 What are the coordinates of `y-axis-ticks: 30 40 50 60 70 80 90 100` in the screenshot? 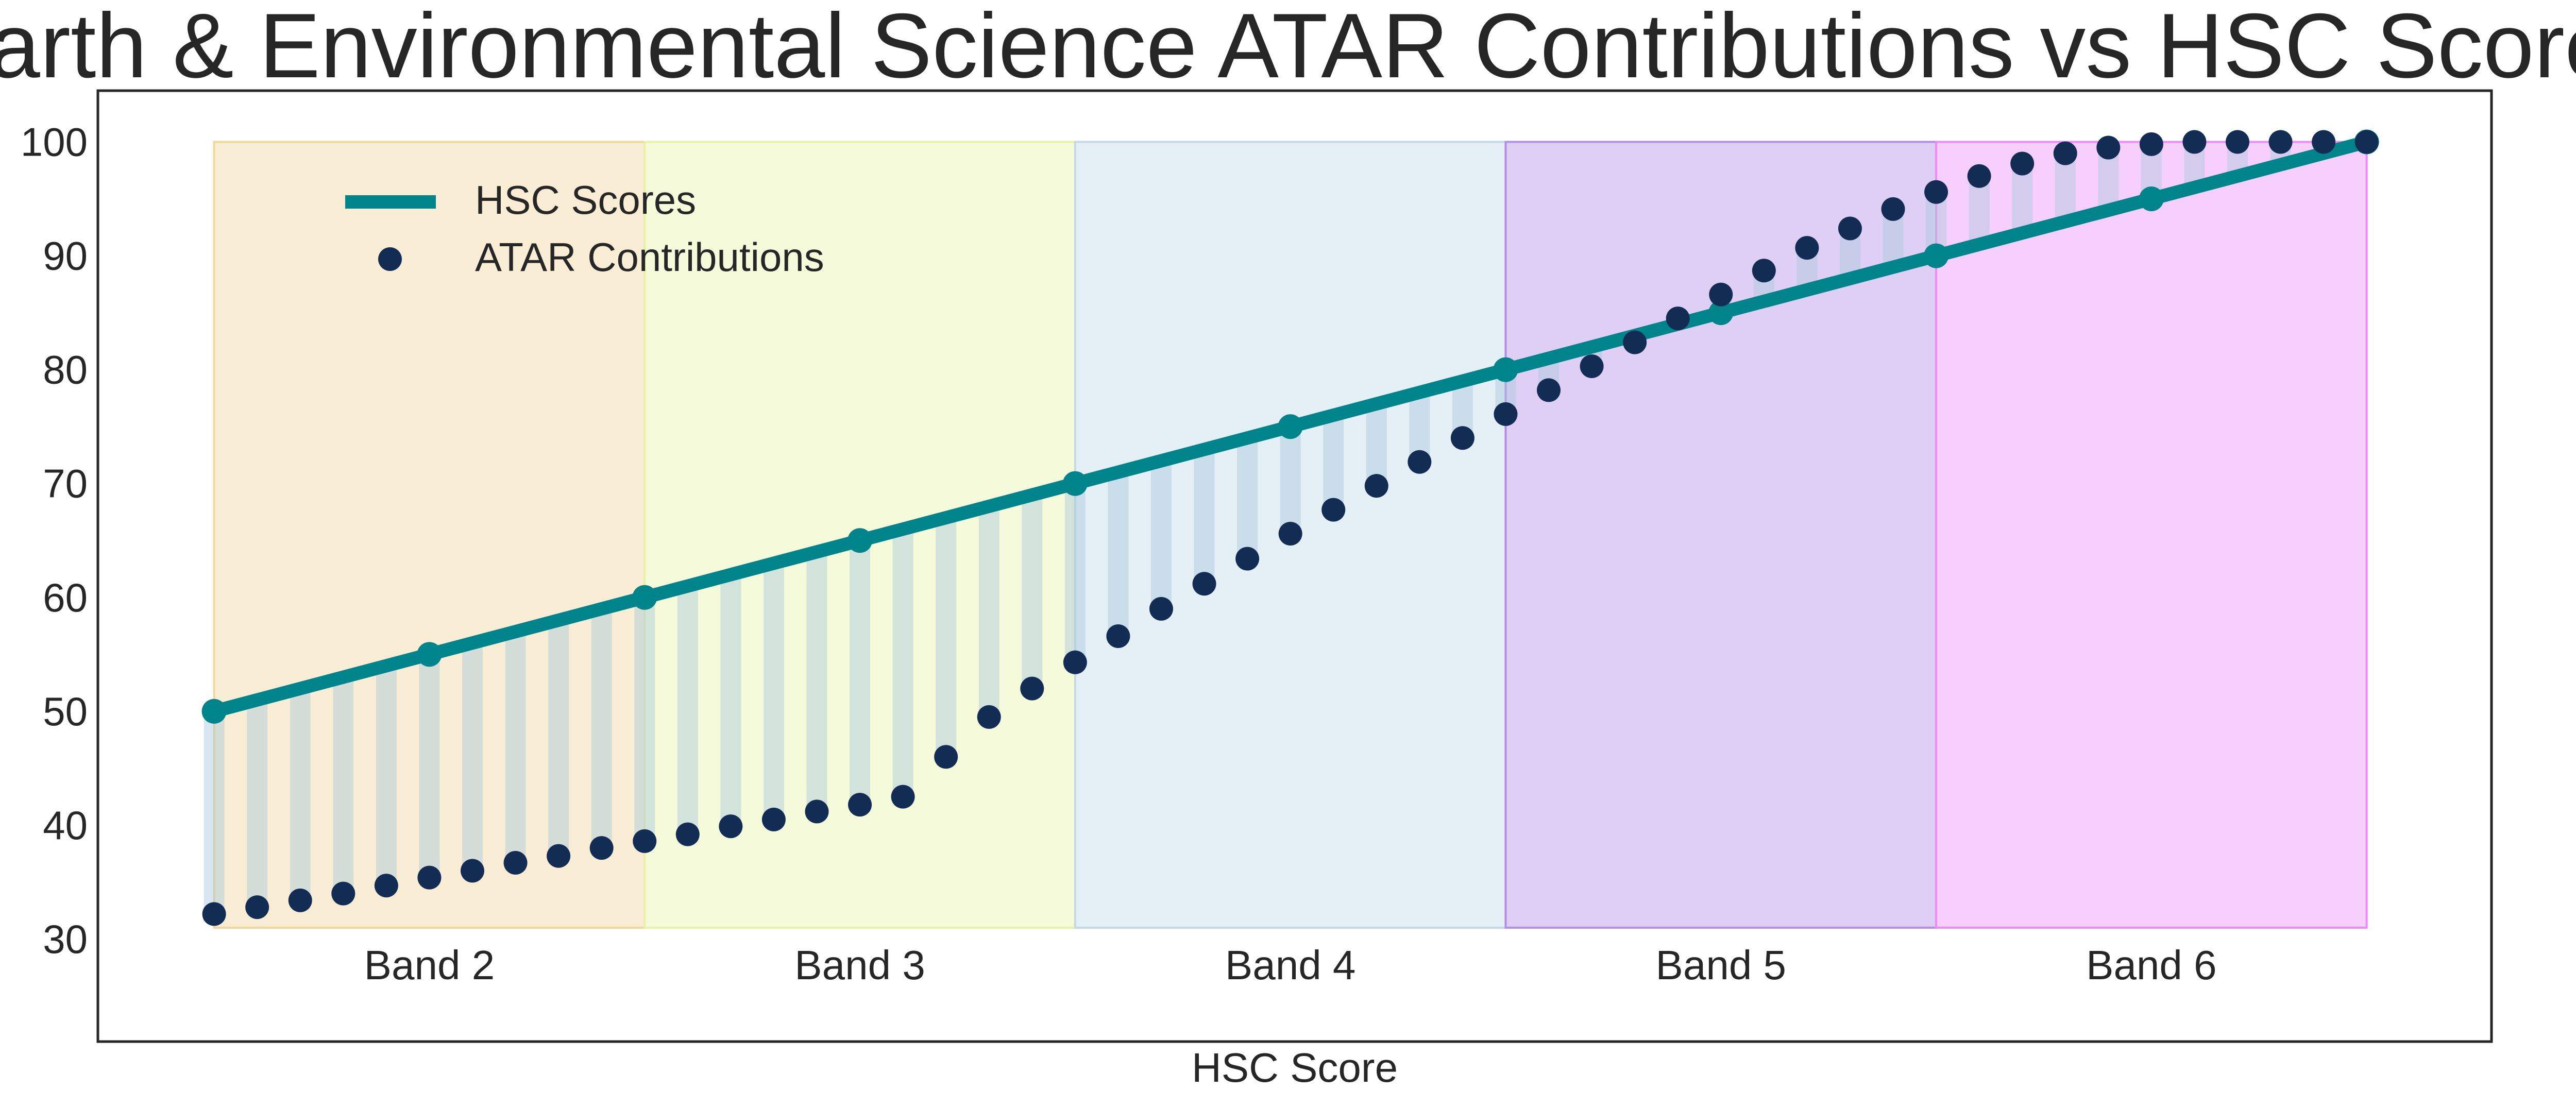 It's located at (54, 540).